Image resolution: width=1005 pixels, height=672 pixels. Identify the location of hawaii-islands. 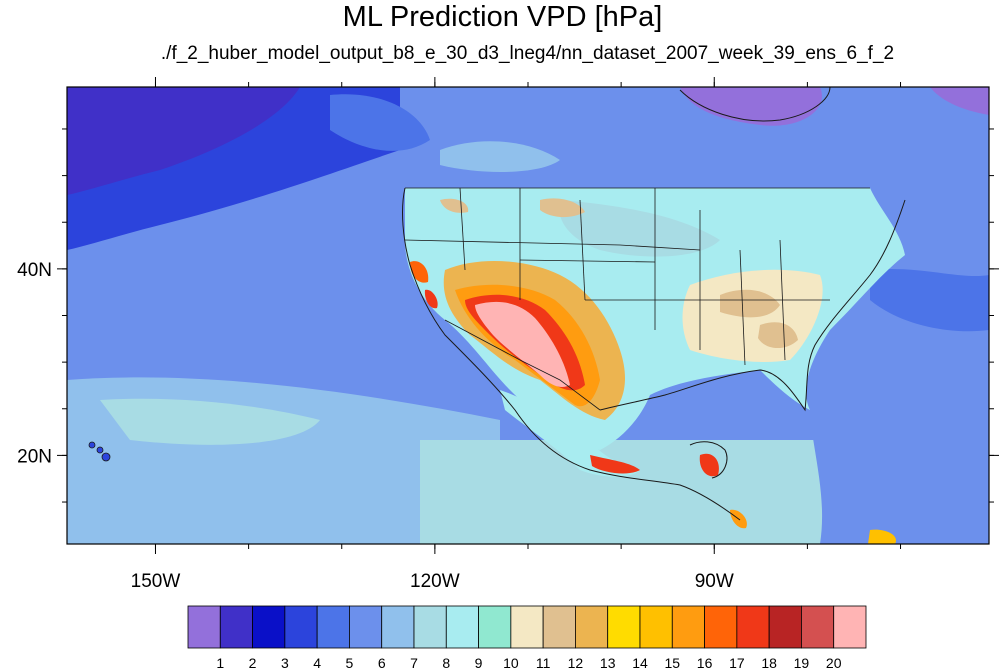
(99, 451).